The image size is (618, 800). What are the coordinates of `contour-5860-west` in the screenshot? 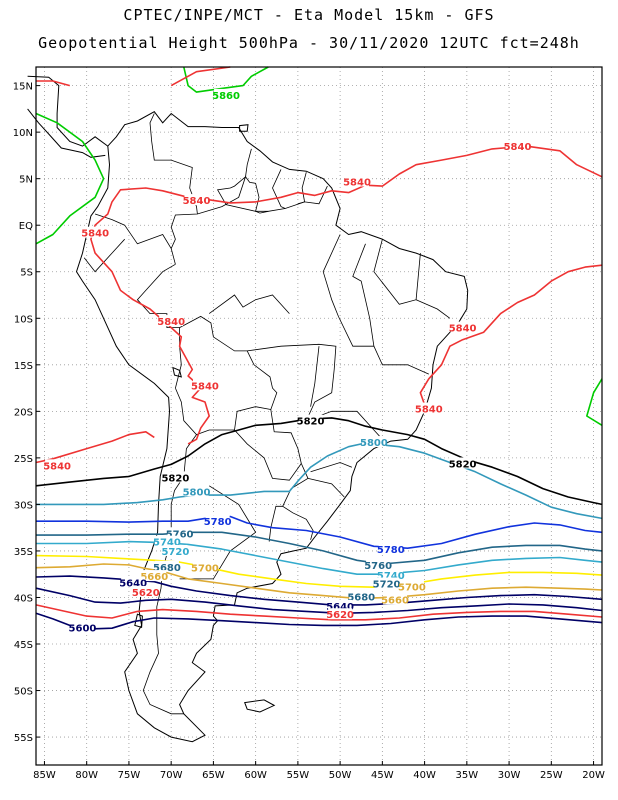 It's located at (70, 178).